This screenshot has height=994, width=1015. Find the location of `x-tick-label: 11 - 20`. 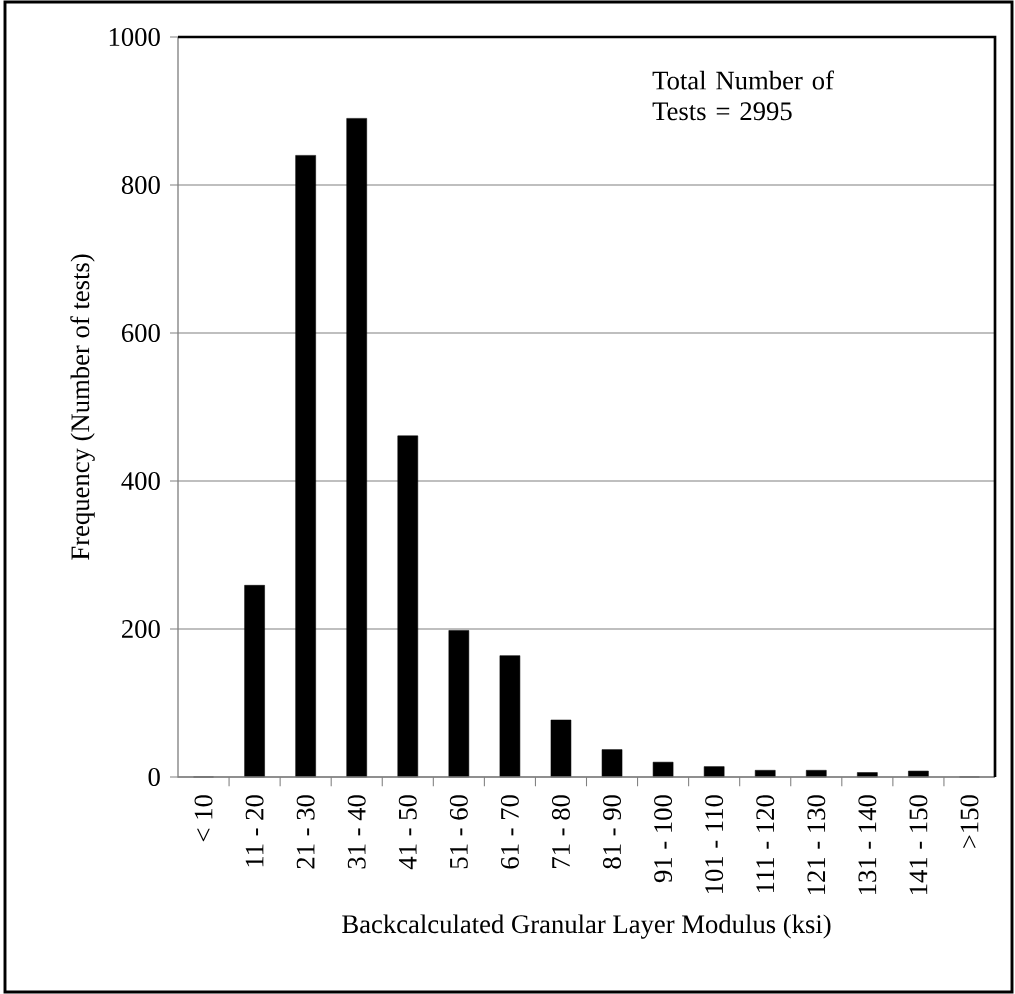

x-tick-label: 11 - 20 is located at coordinates (254, 831).